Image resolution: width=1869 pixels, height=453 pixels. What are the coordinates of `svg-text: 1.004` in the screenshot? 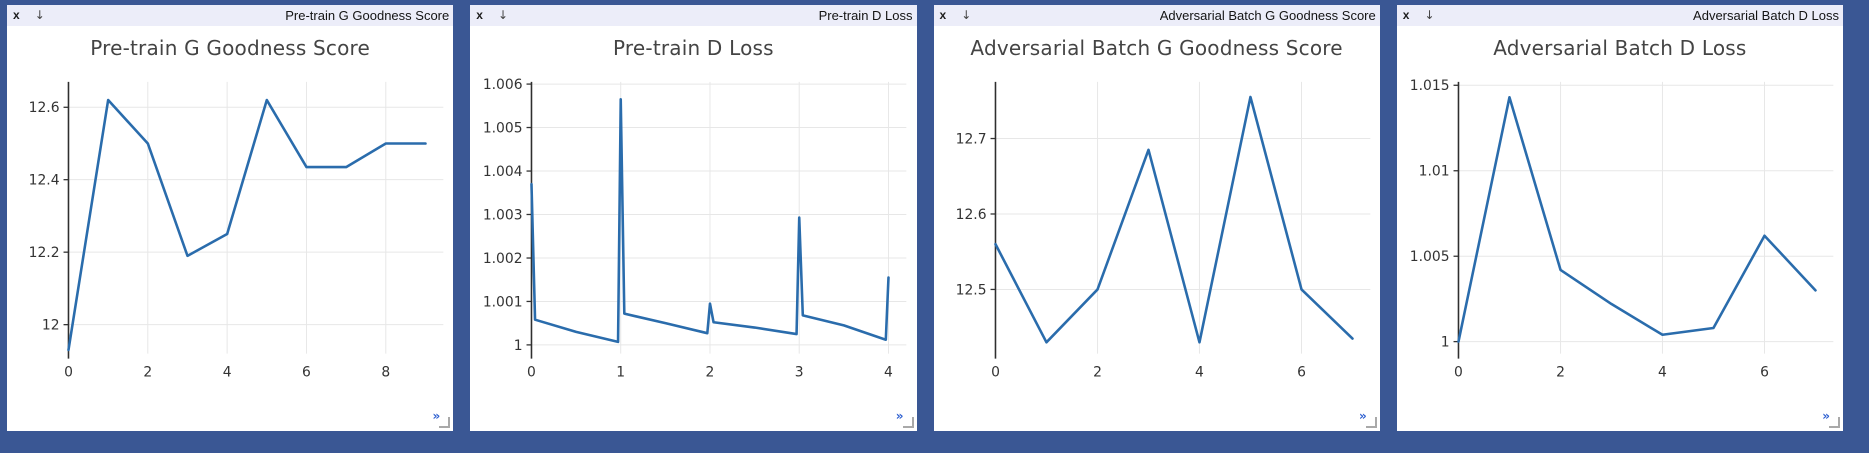 It's located at (503, 172).